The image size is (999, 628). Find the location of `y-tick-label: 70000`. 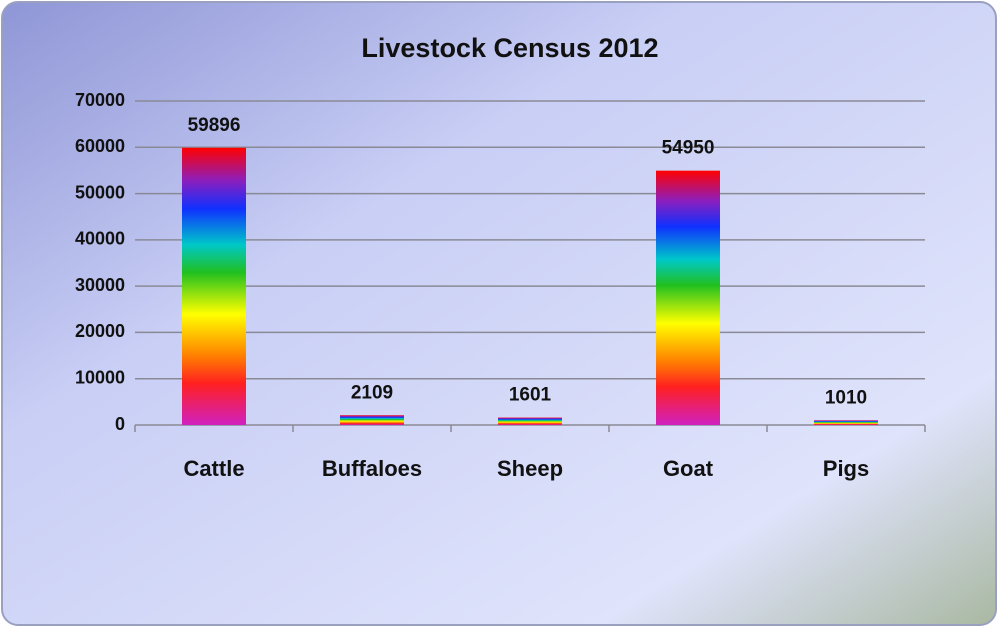

y-tick-label: 70000 is located at coordinates (100, 100).